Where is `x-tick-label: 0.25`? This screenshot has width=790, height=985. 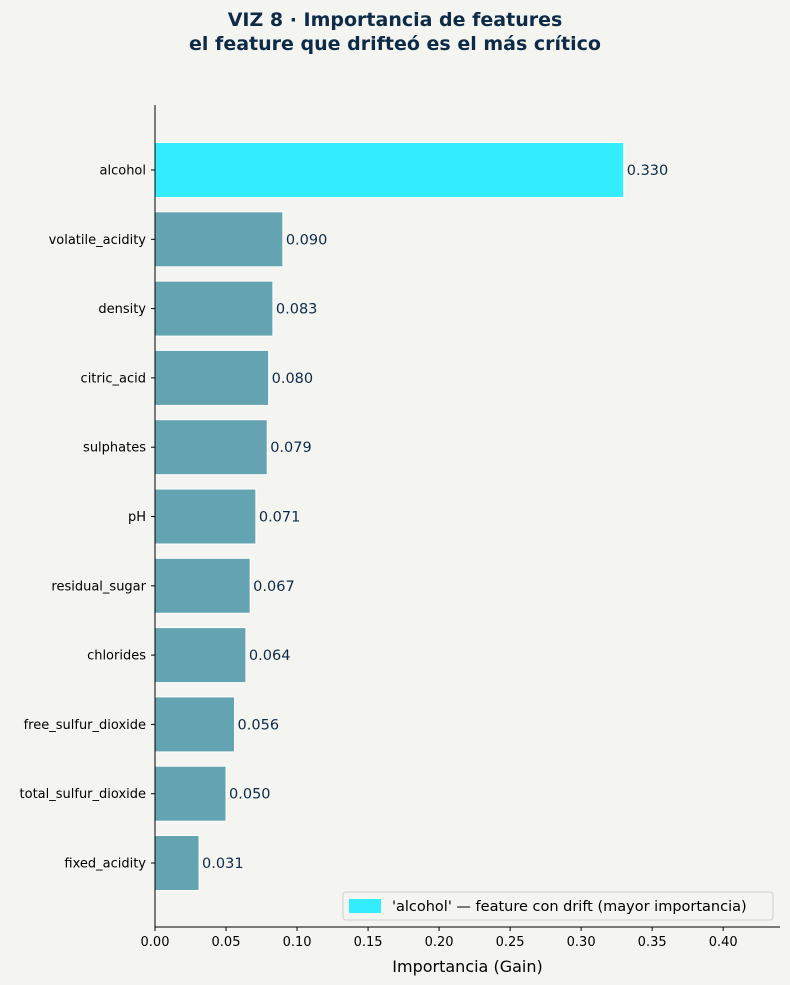 x-tick-label: 0.25 is located at coordinates (510, 942).